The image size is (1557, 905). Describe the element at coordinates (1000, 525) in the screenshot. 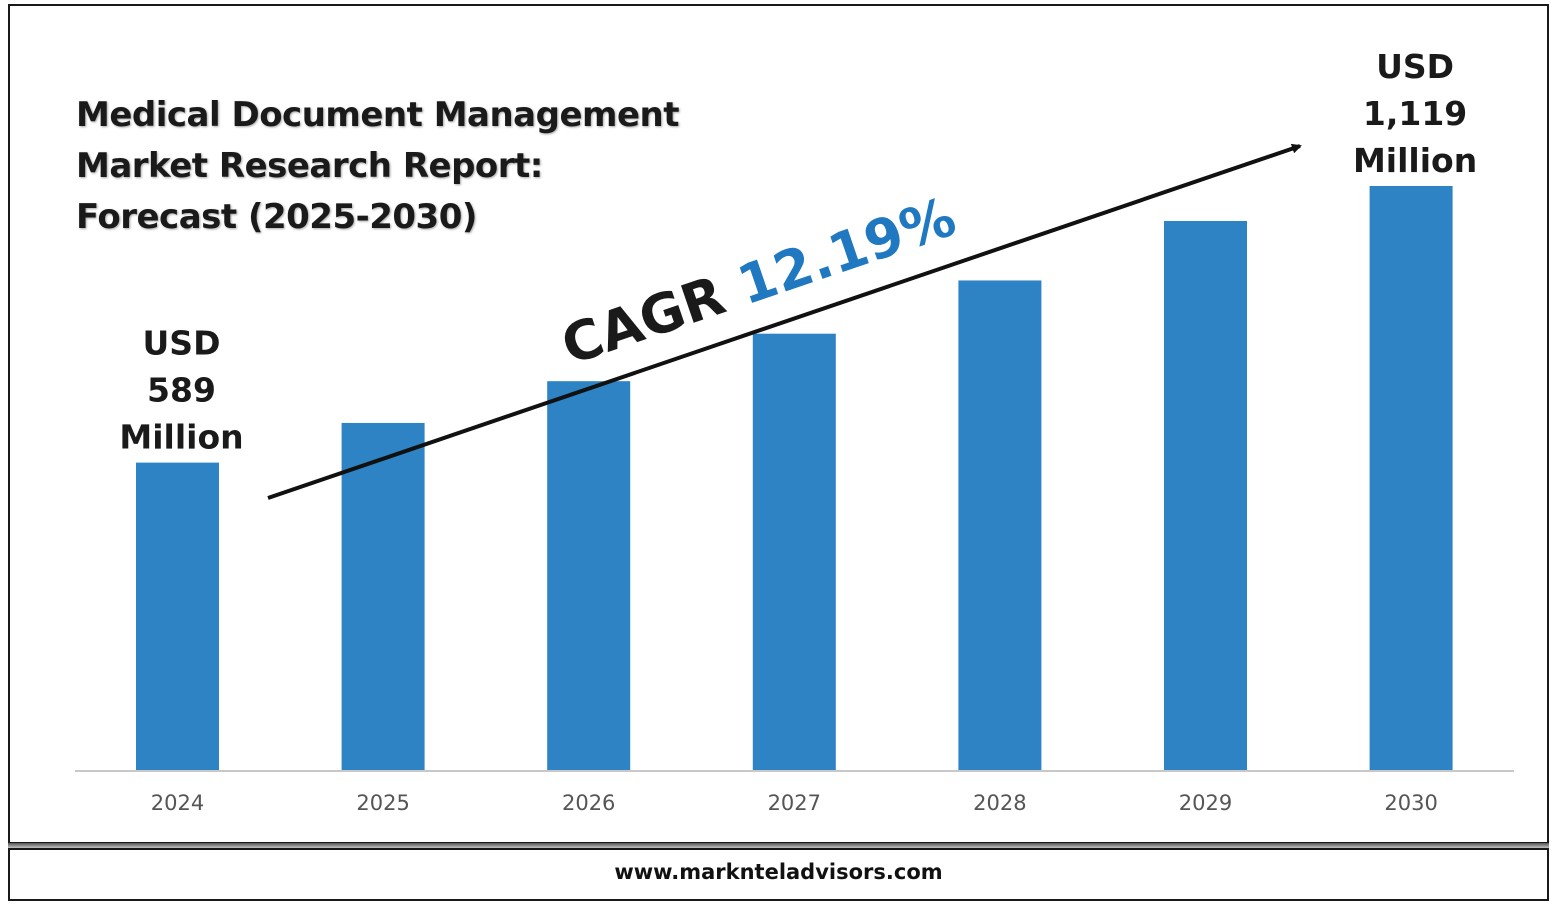

I see `bar-2028` at that location.